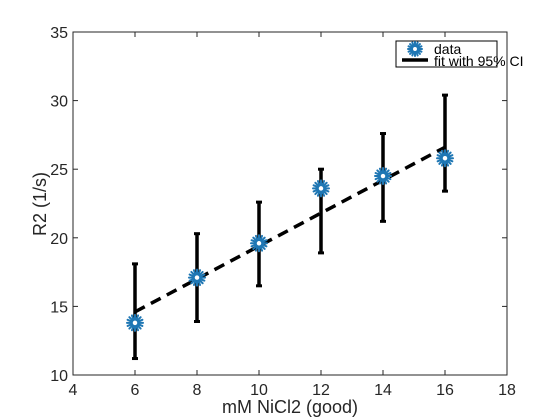 The width and height of the screenshot is (560, 420). Describe the element at coordinates (507, 390) in the screenshot. I see `x-tick-label: 18` at that location.